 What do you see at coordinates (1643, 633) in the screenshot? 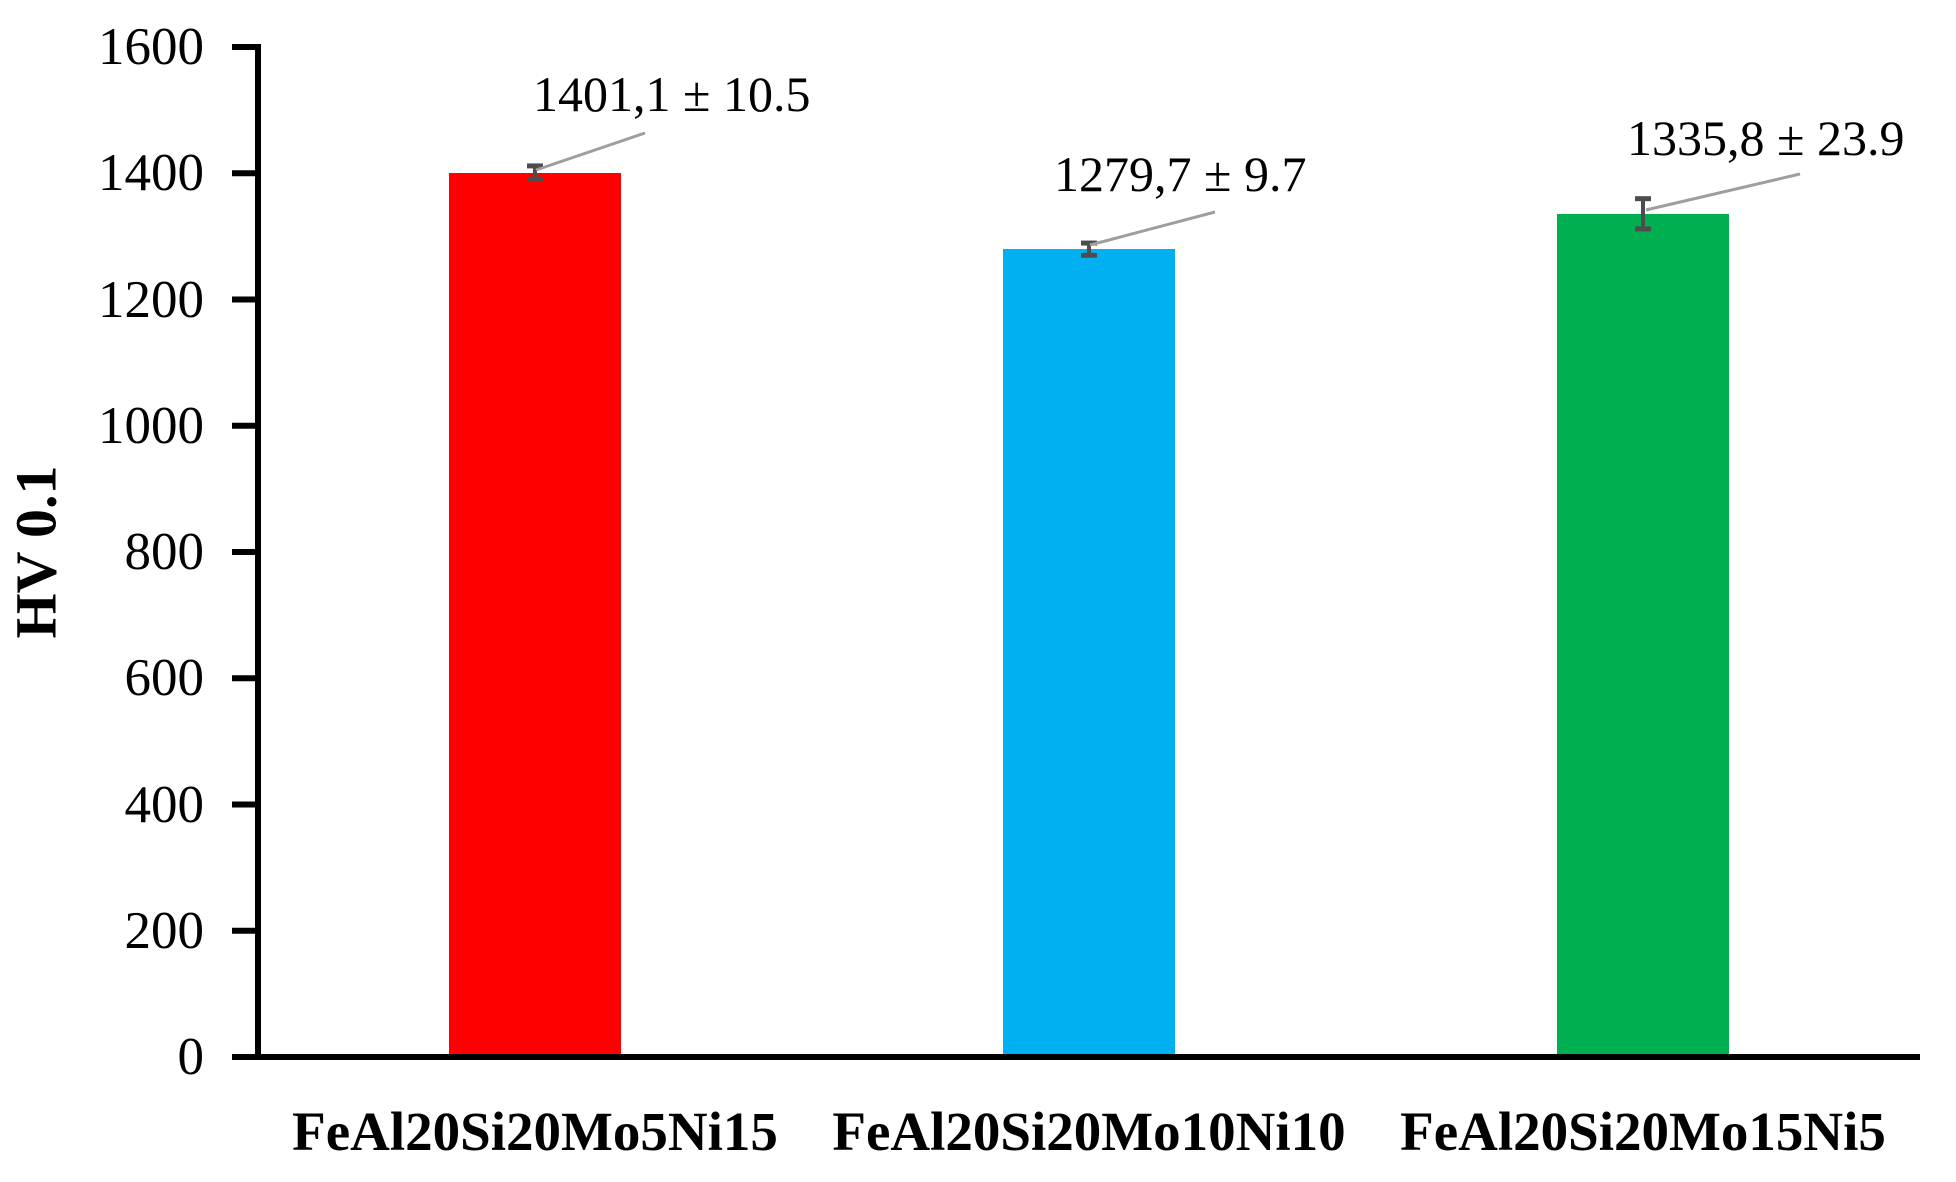
I see `bar-FeAl20Si20Mo15Ni5` at bounding box center [1643, 633].